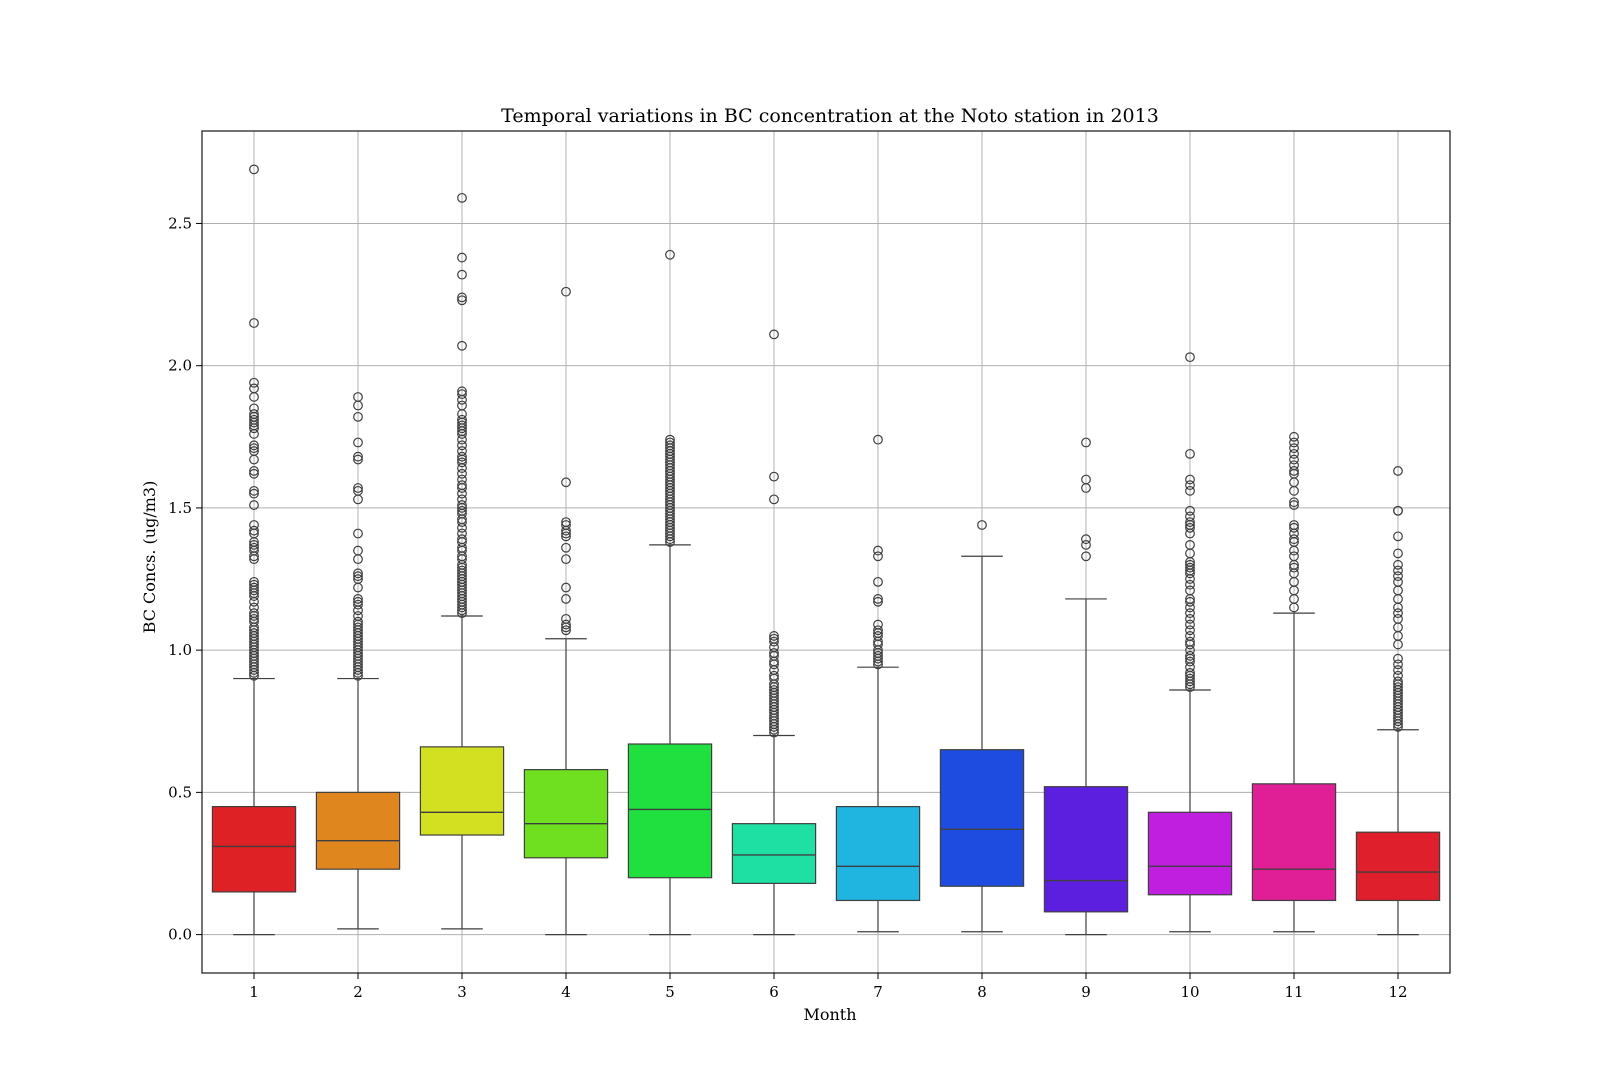  Describe the element at coordinates (149, 557) in the screenshot. I see `y-axis-label: BC Concs. (ug/m3)` at that location.